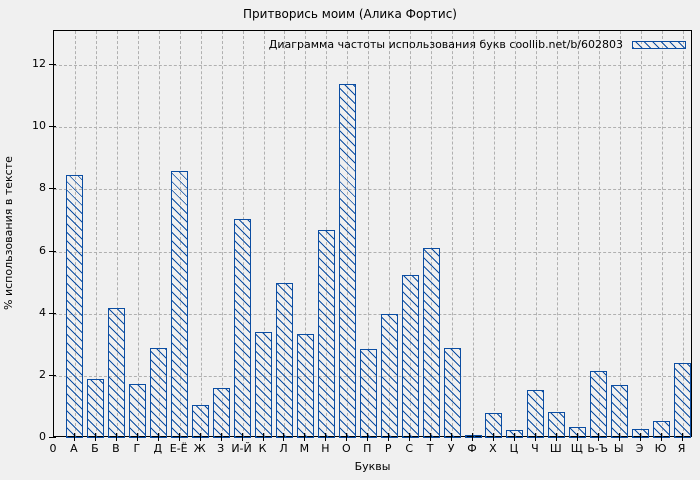 This screenshot has width=700, height=480. I want to click on vgridline-Ы, so click(620, 233).